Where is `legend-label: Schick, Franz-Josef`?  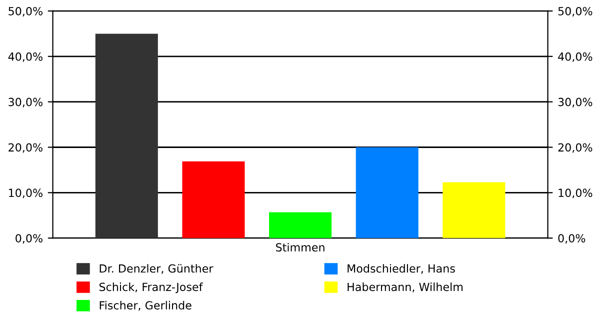
legend-label: Schick, Franz-Josef is located at coordinates (151, 288).